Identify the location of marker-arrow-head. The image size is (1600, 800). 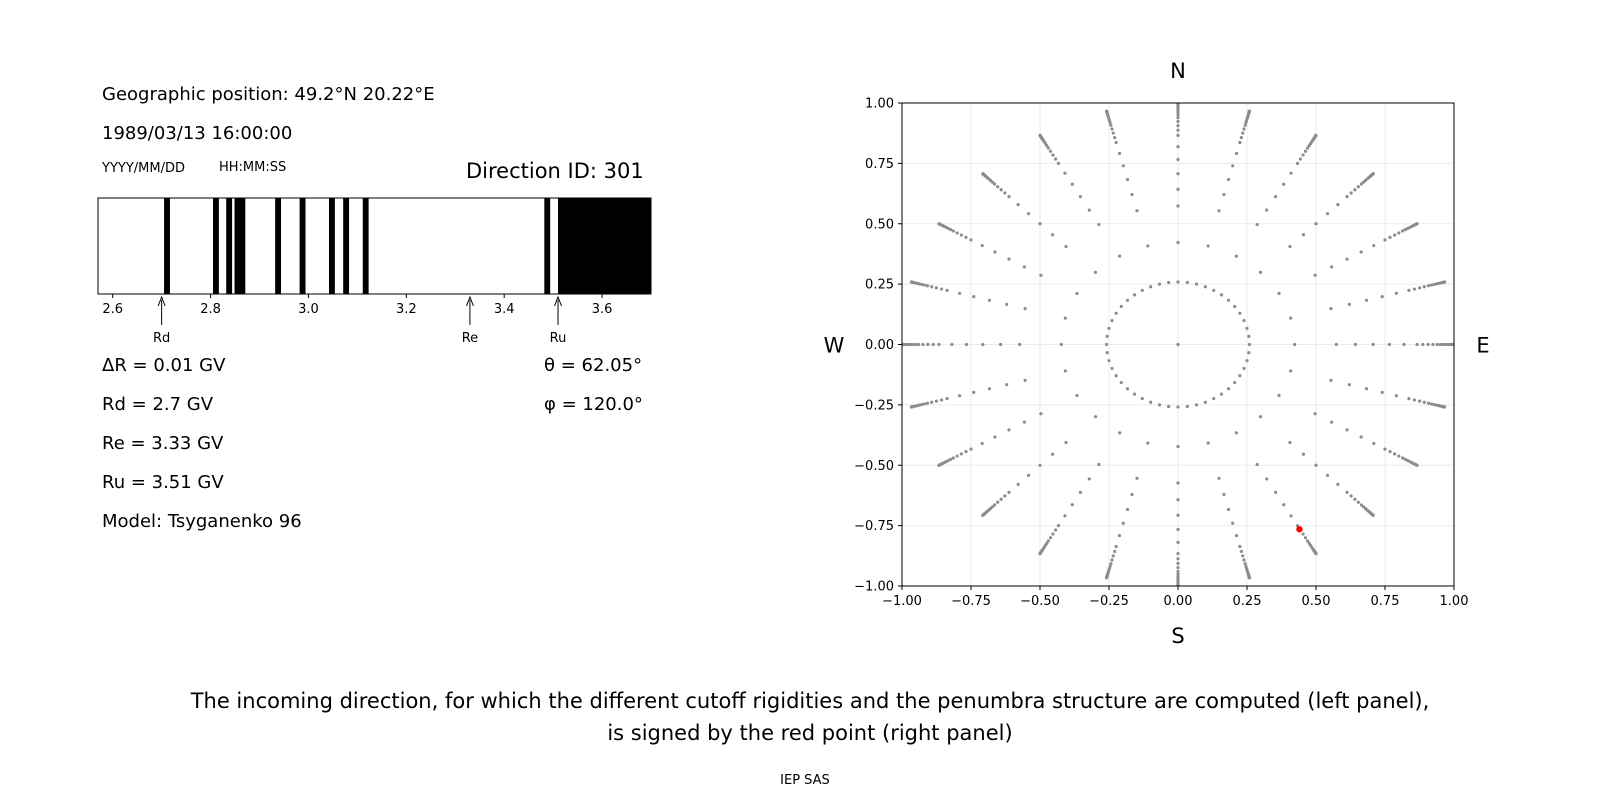
(161, 301).